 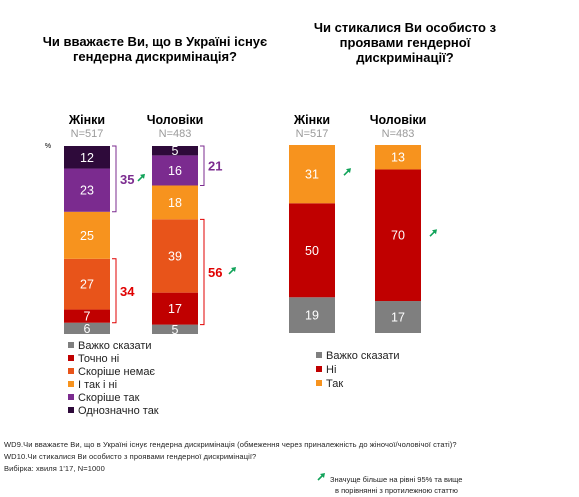 I want to click on chart2-data-label: 70, so click(x=398, y=236).